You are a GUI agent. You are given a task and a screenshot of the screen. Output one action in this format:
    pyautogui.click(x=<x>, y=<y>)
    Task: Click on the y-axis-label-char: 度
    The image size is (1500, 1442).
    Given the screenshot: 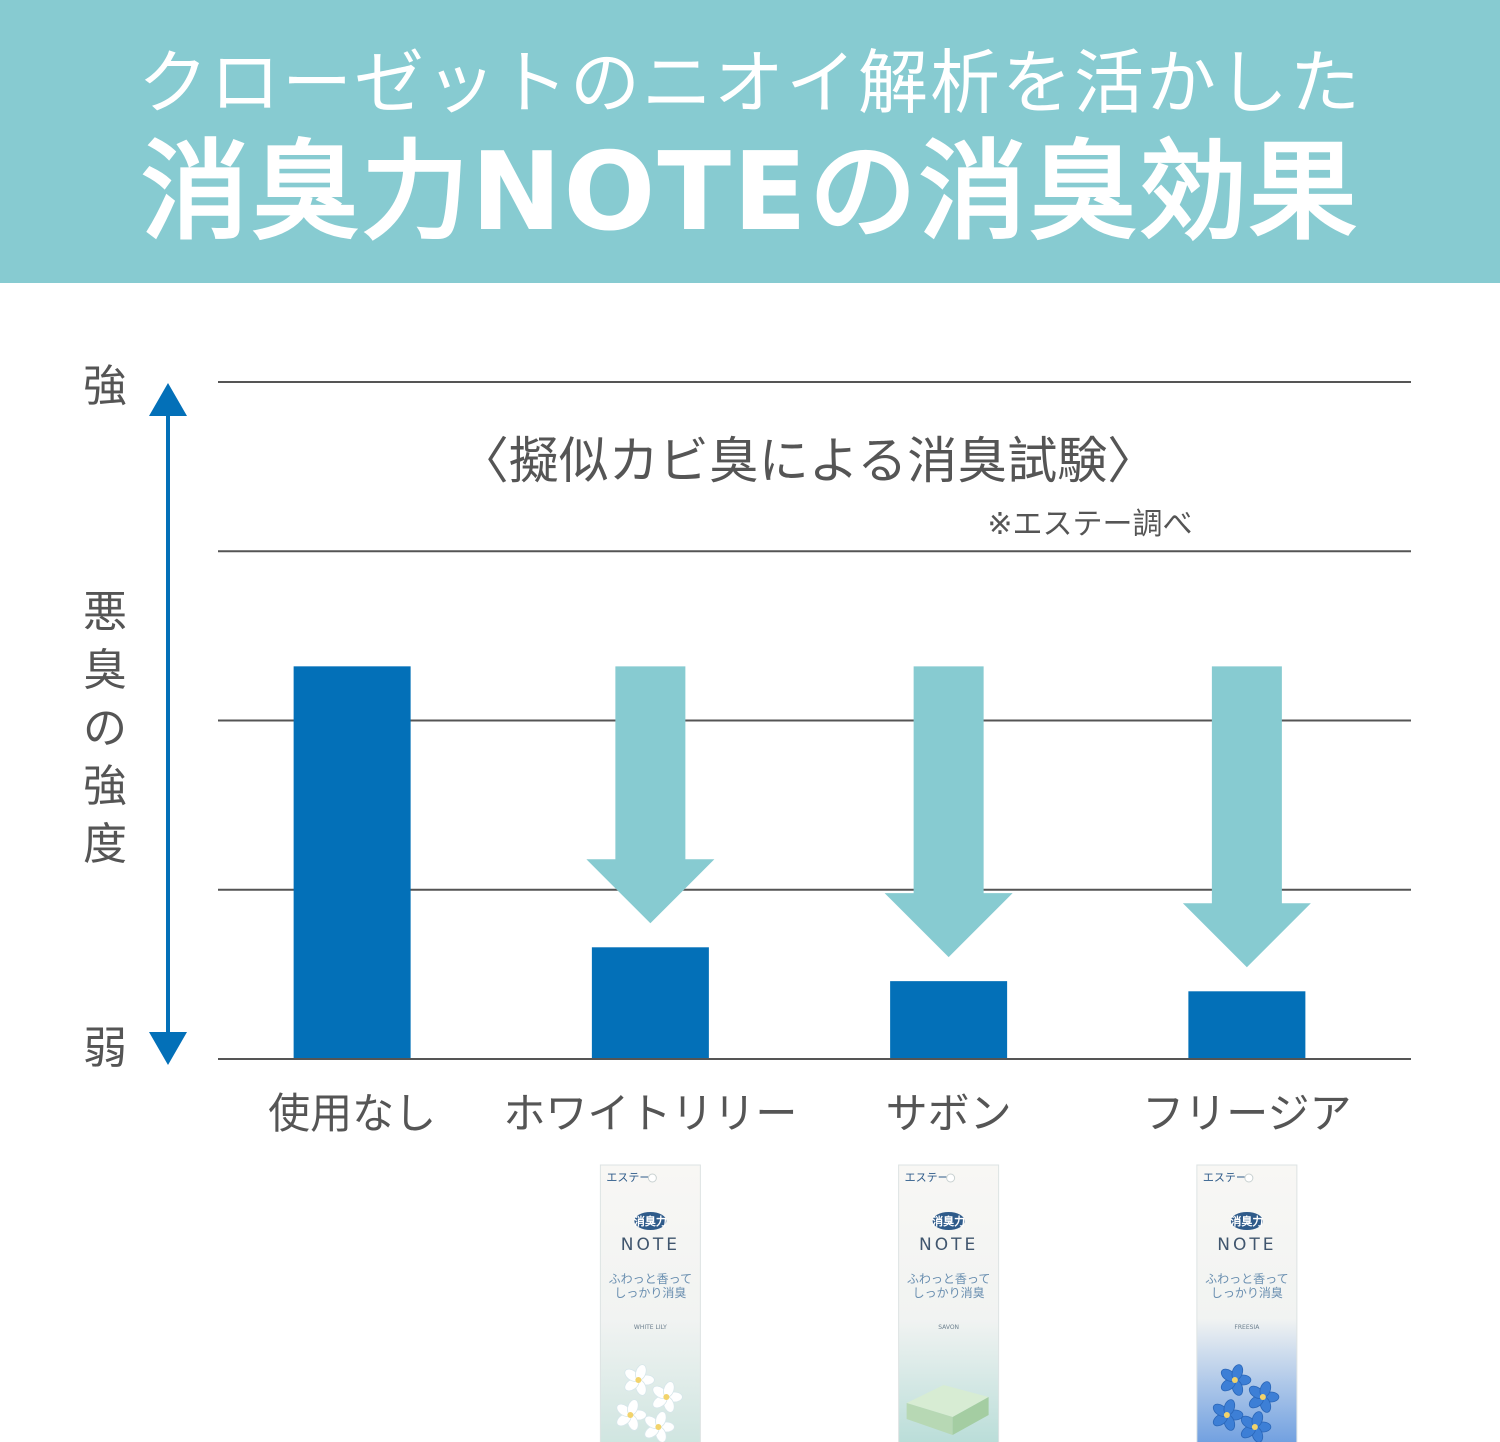 What is the action you would take?
    pyautogui.click(x=105, y=844)
    